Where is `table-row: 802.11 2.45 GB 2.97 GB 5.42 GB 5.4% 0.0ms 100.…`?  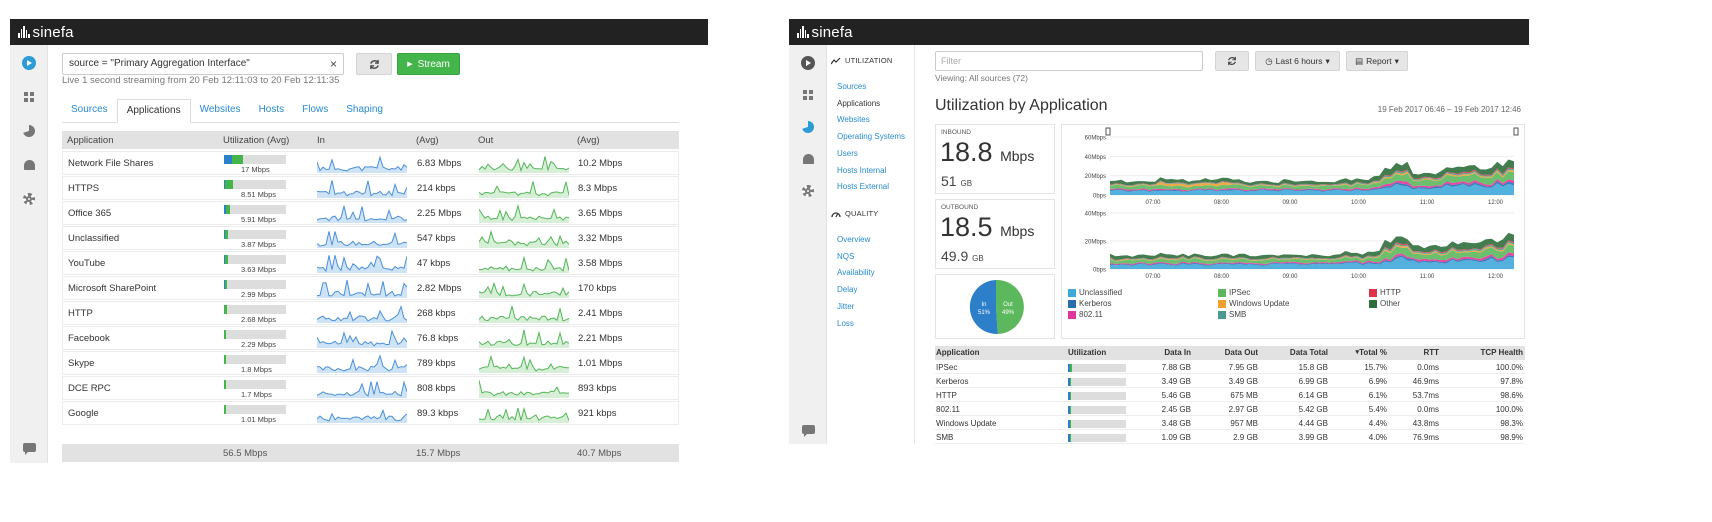 table-row: 802.11 2.45 GB 2.97 GB 5.42 GB 5.4% 0.0ms 100.… is located at coordinates (1230, 409).